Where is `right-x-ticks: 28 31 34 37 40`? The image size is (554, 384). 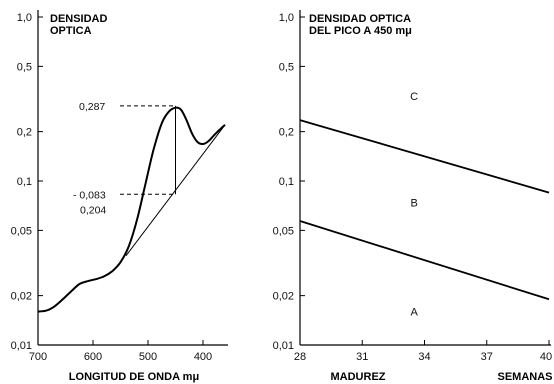
right-x-ticks: 28 31 34 37 40 is located at coordinates (423, 351).